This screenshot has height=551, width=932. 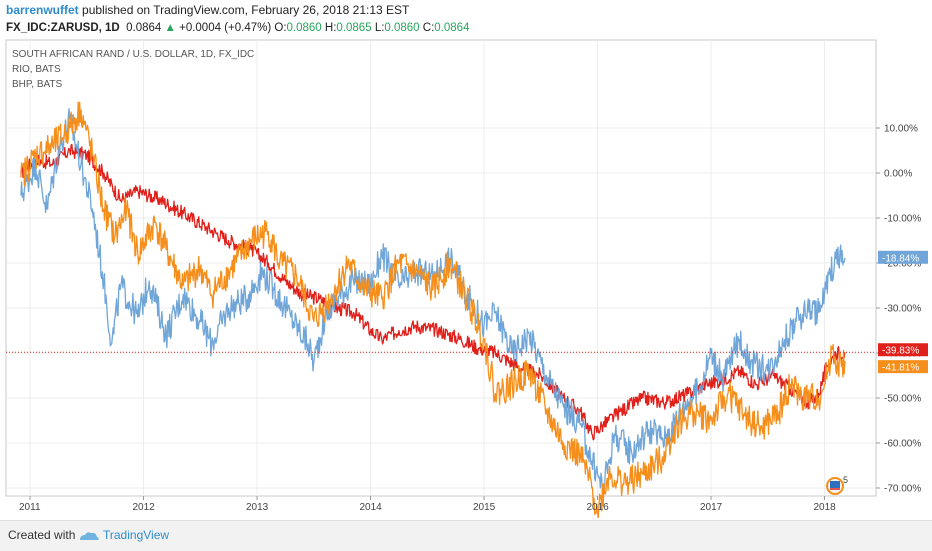 I want to click on y-tick-label: -70.00%, so click(x=902, y=489).